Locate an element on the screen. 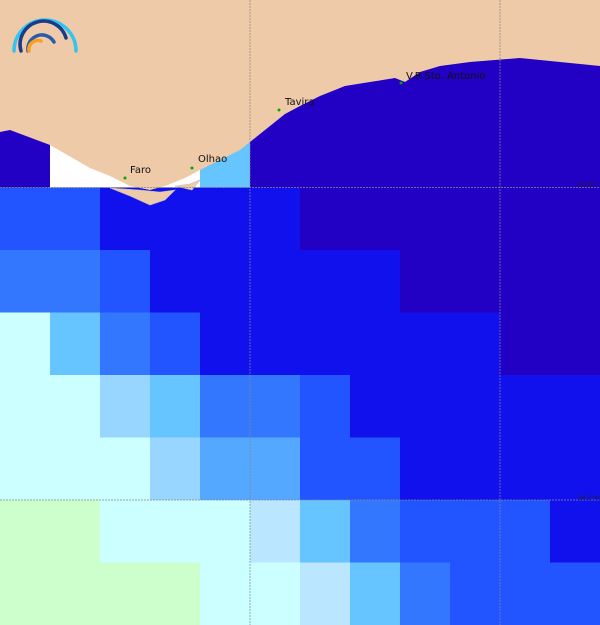 The image size is (600, 625). lat-label-36-5: 36.5°N is located at coordinates (588, 498).